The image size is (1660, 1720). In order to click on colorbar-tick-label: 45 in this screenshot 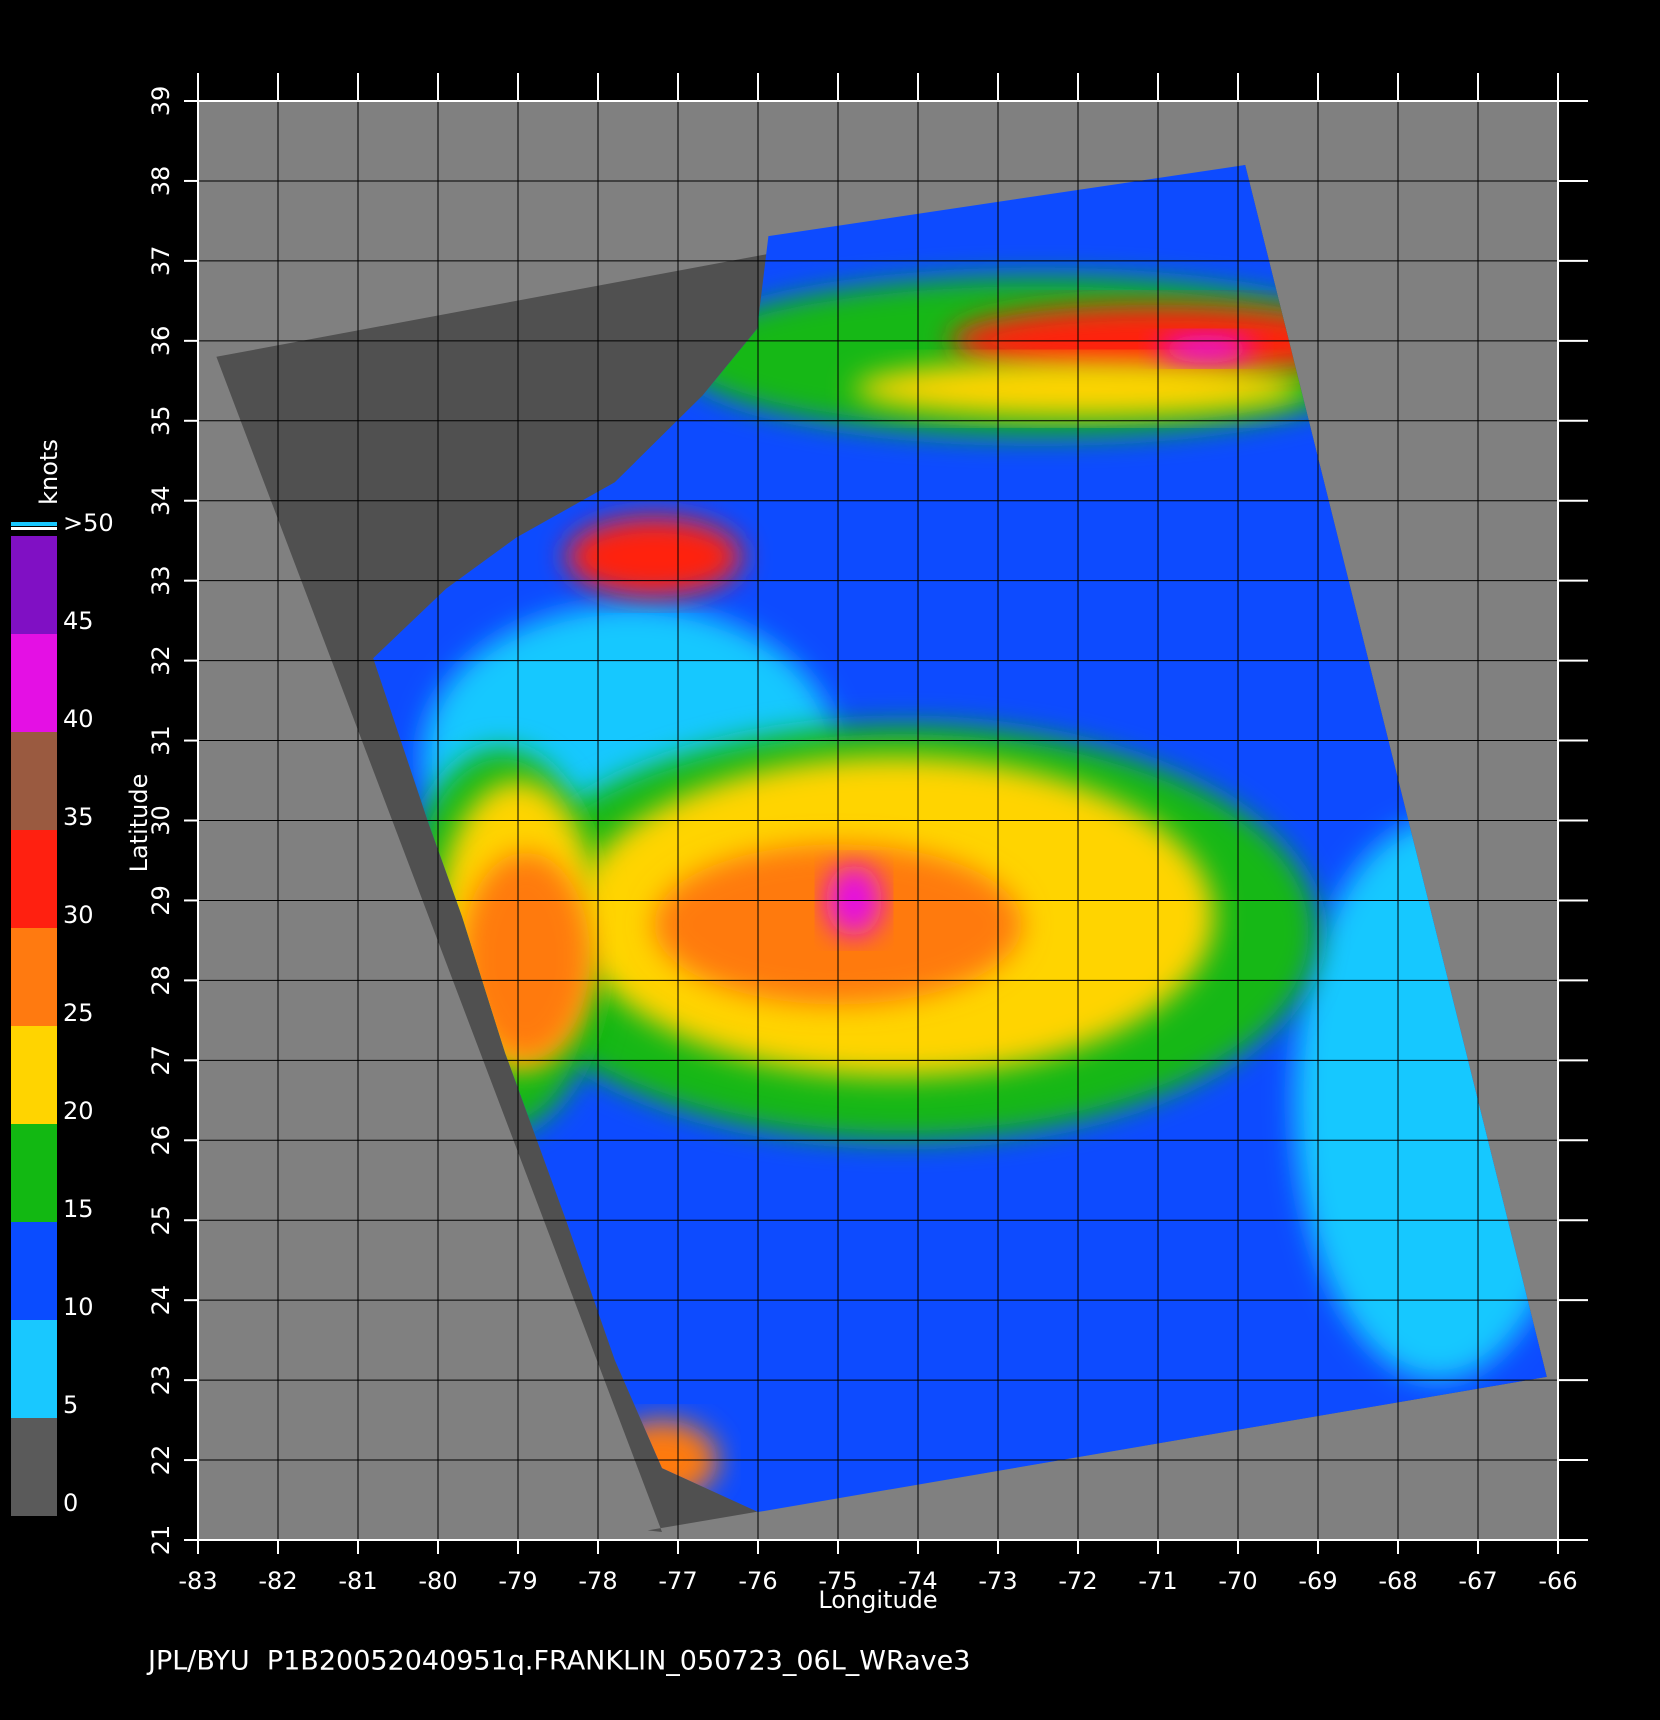, I will do `click(78, 621)`.